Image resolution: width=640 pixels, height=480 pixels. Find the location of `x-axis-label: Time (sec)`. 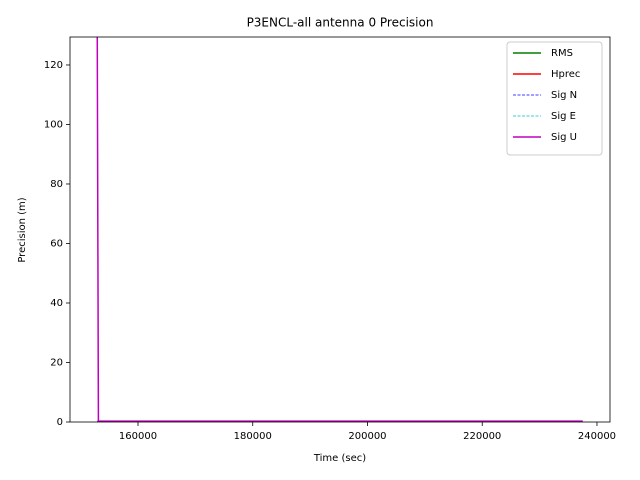

x-axis-label: Time (sec) is located at coordinates (339, 458).